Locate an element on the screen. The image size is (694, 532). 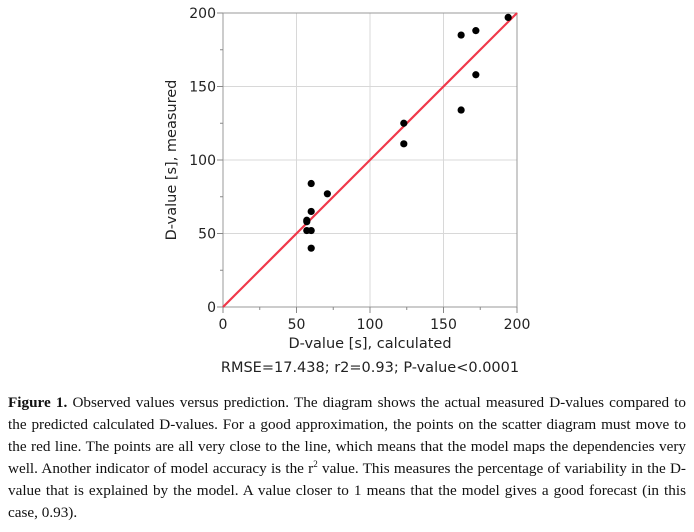
y-tick-label: 200 is located at coordinates (202, 14).